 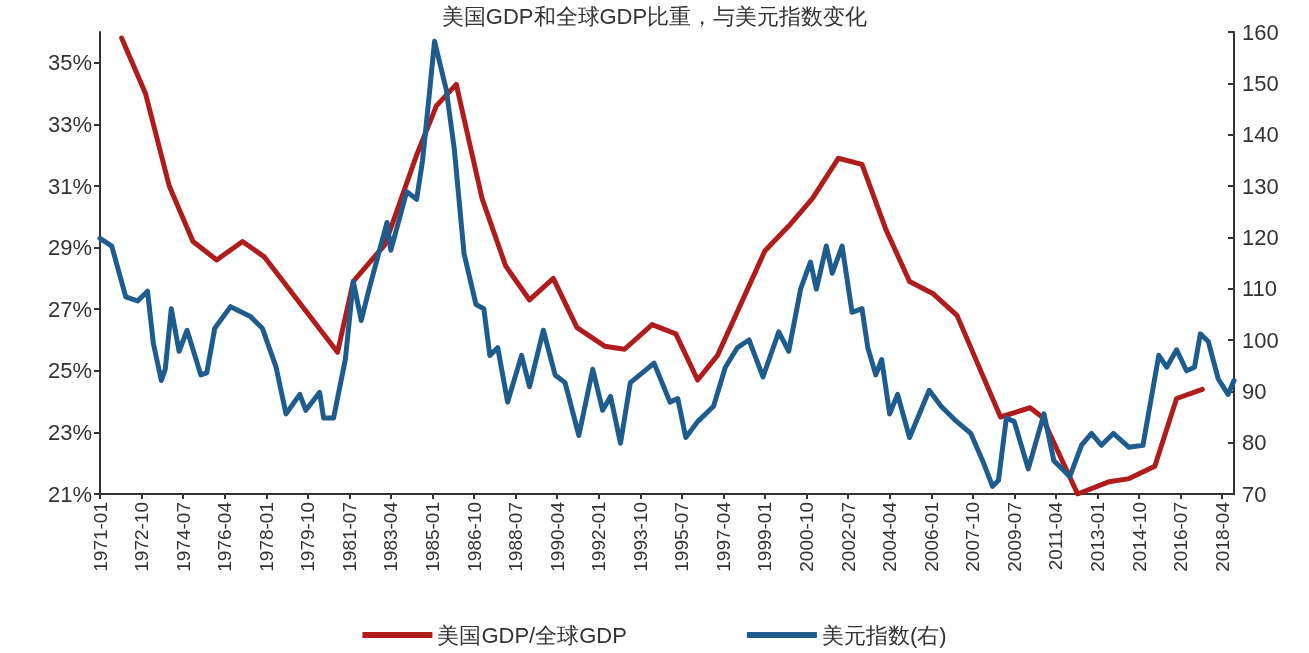 I want to click on y2-tick-label: 90, so click(x=1254, y=391).